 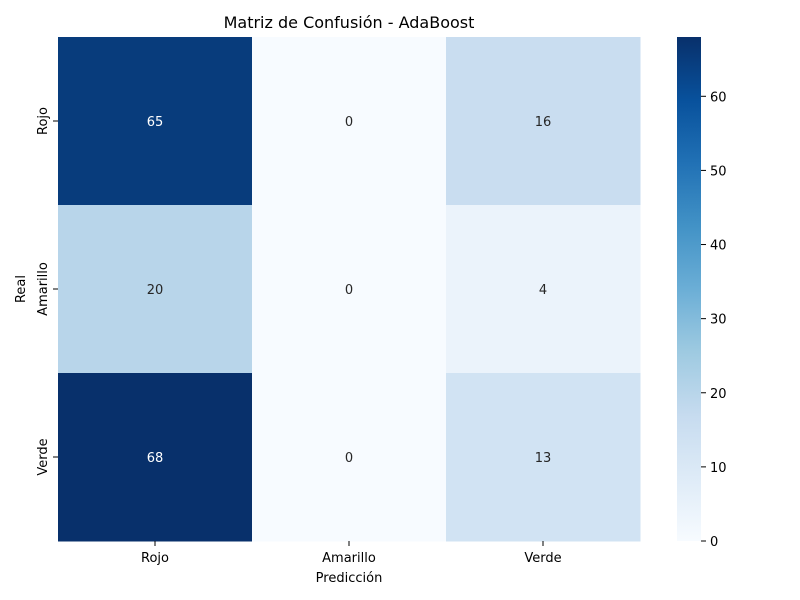 What do you see at coordinates (349, 558) in the screenshot?
I see `x-tick-label: Amarillo` at bounding box center [349, 558].